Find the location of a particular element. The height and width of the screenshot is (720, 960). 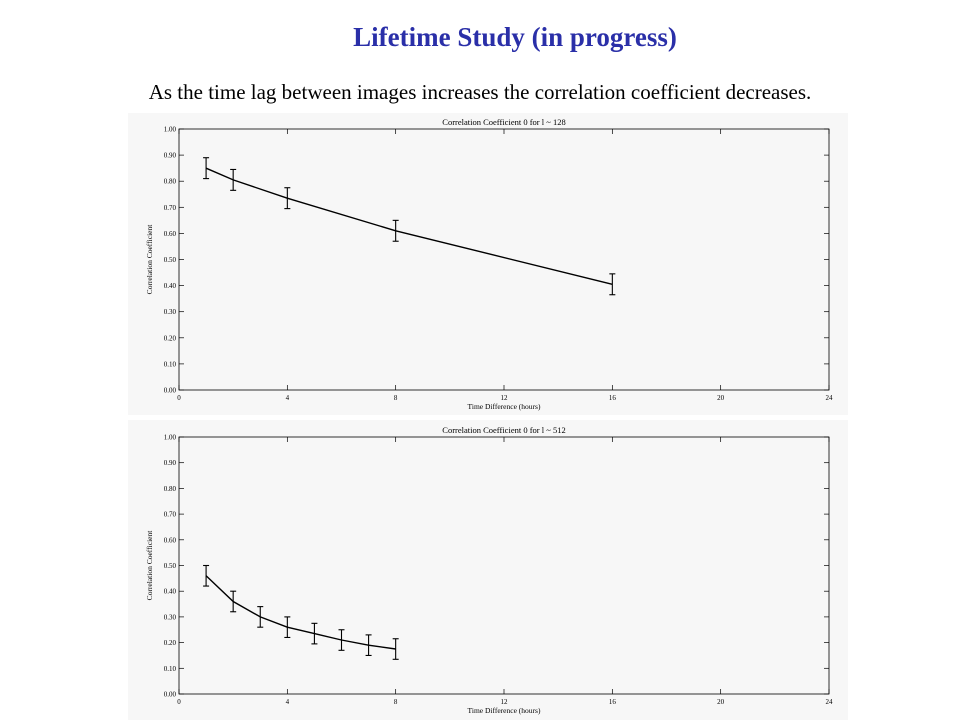

slide-title: Lifetime Study (in progress) is located at coordinates (515, 37).